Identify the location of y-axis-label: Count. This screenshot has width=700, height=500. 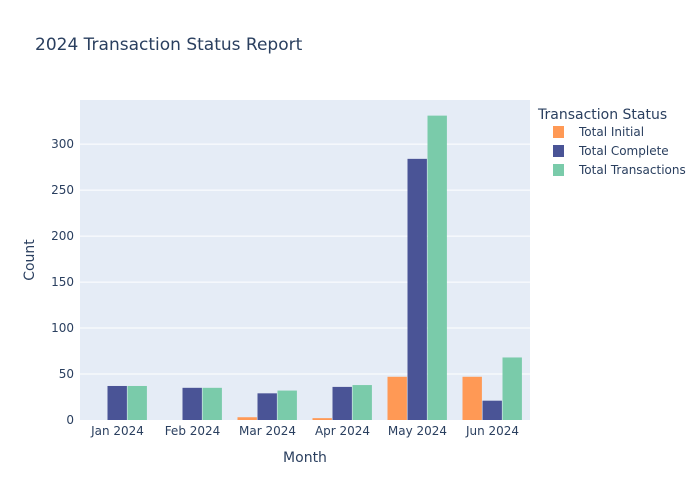
(30, 260).